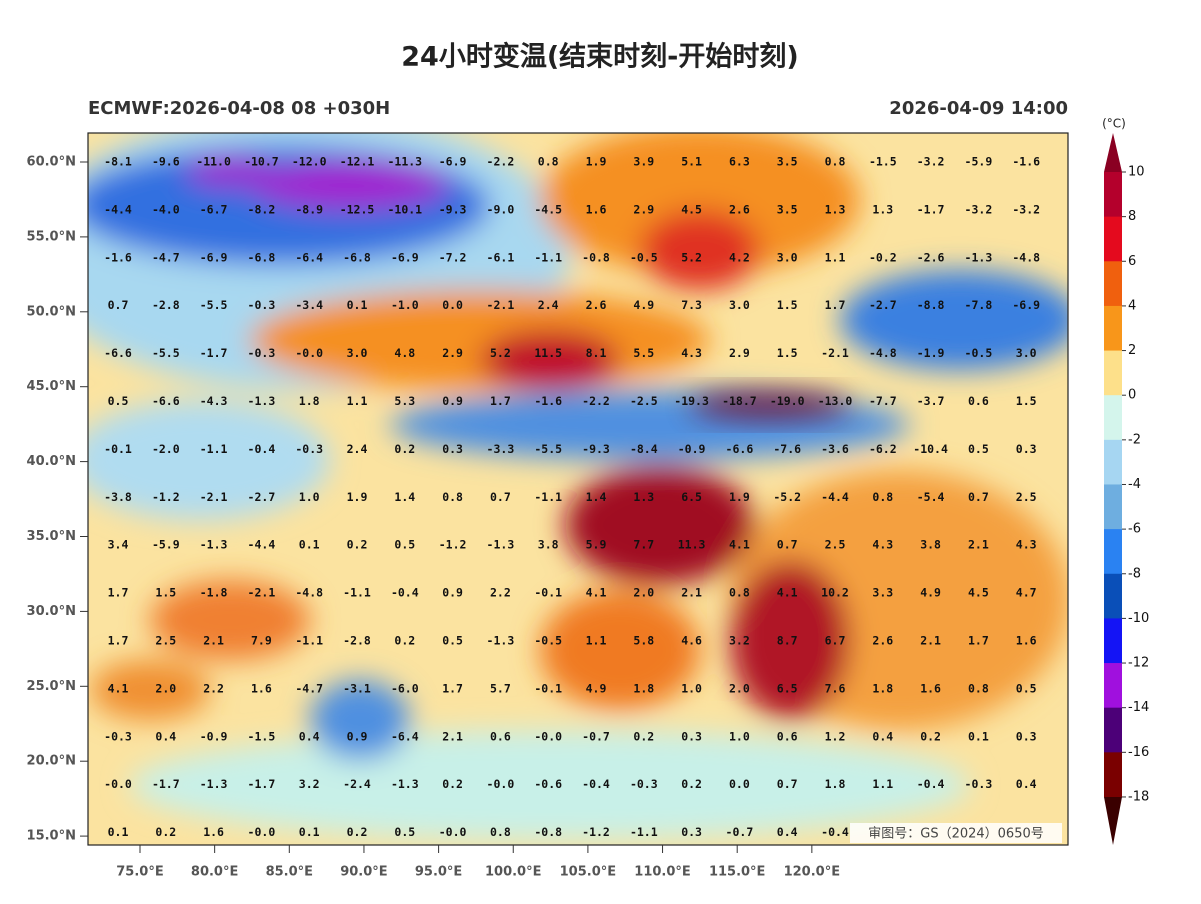 This screenshot has height=904, width=1201. What do you see at coordinates (214, 209) in the screenshot?
I see `grid-value: -6.7` at bounding box center [214, 209].